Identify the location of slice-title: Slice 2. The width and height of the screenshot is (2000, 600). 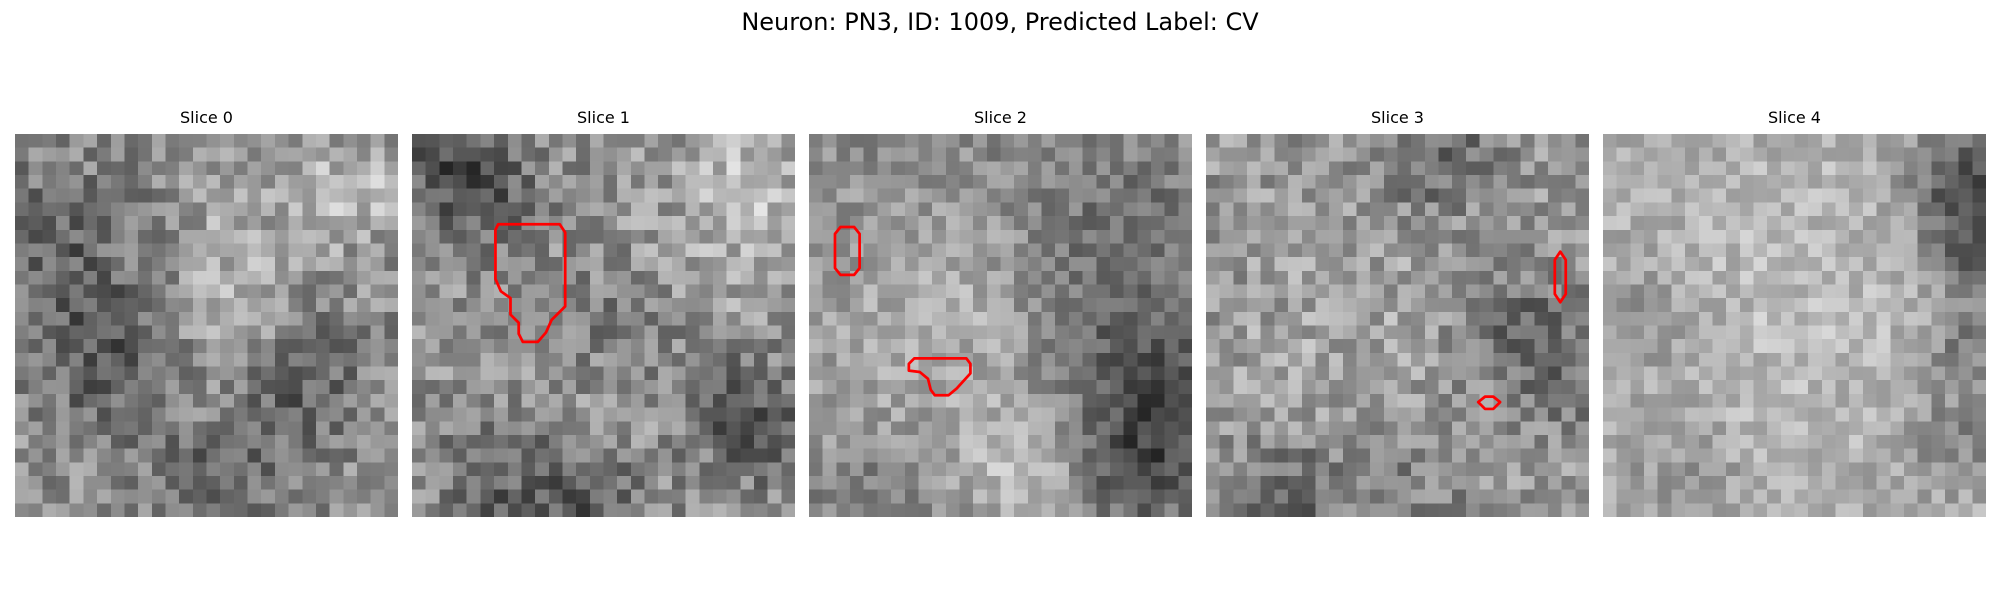
(1000, 117).